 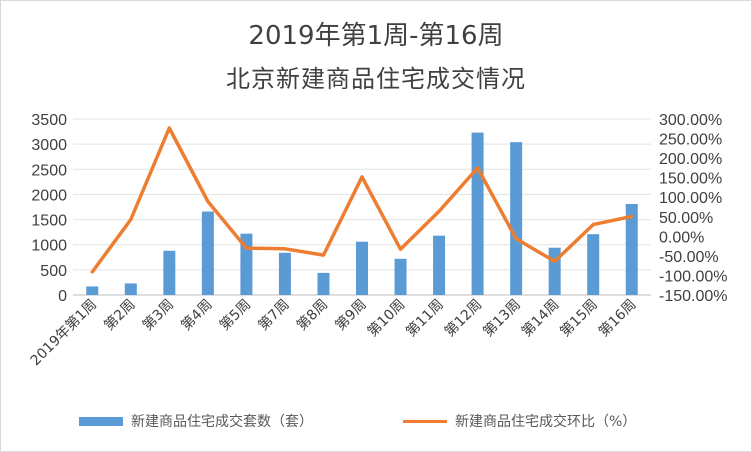 What do you see at coordinates (49, 170) in the screenshot?
I see `y-left-tick-label: 2500` at bounding box center [49, 170].